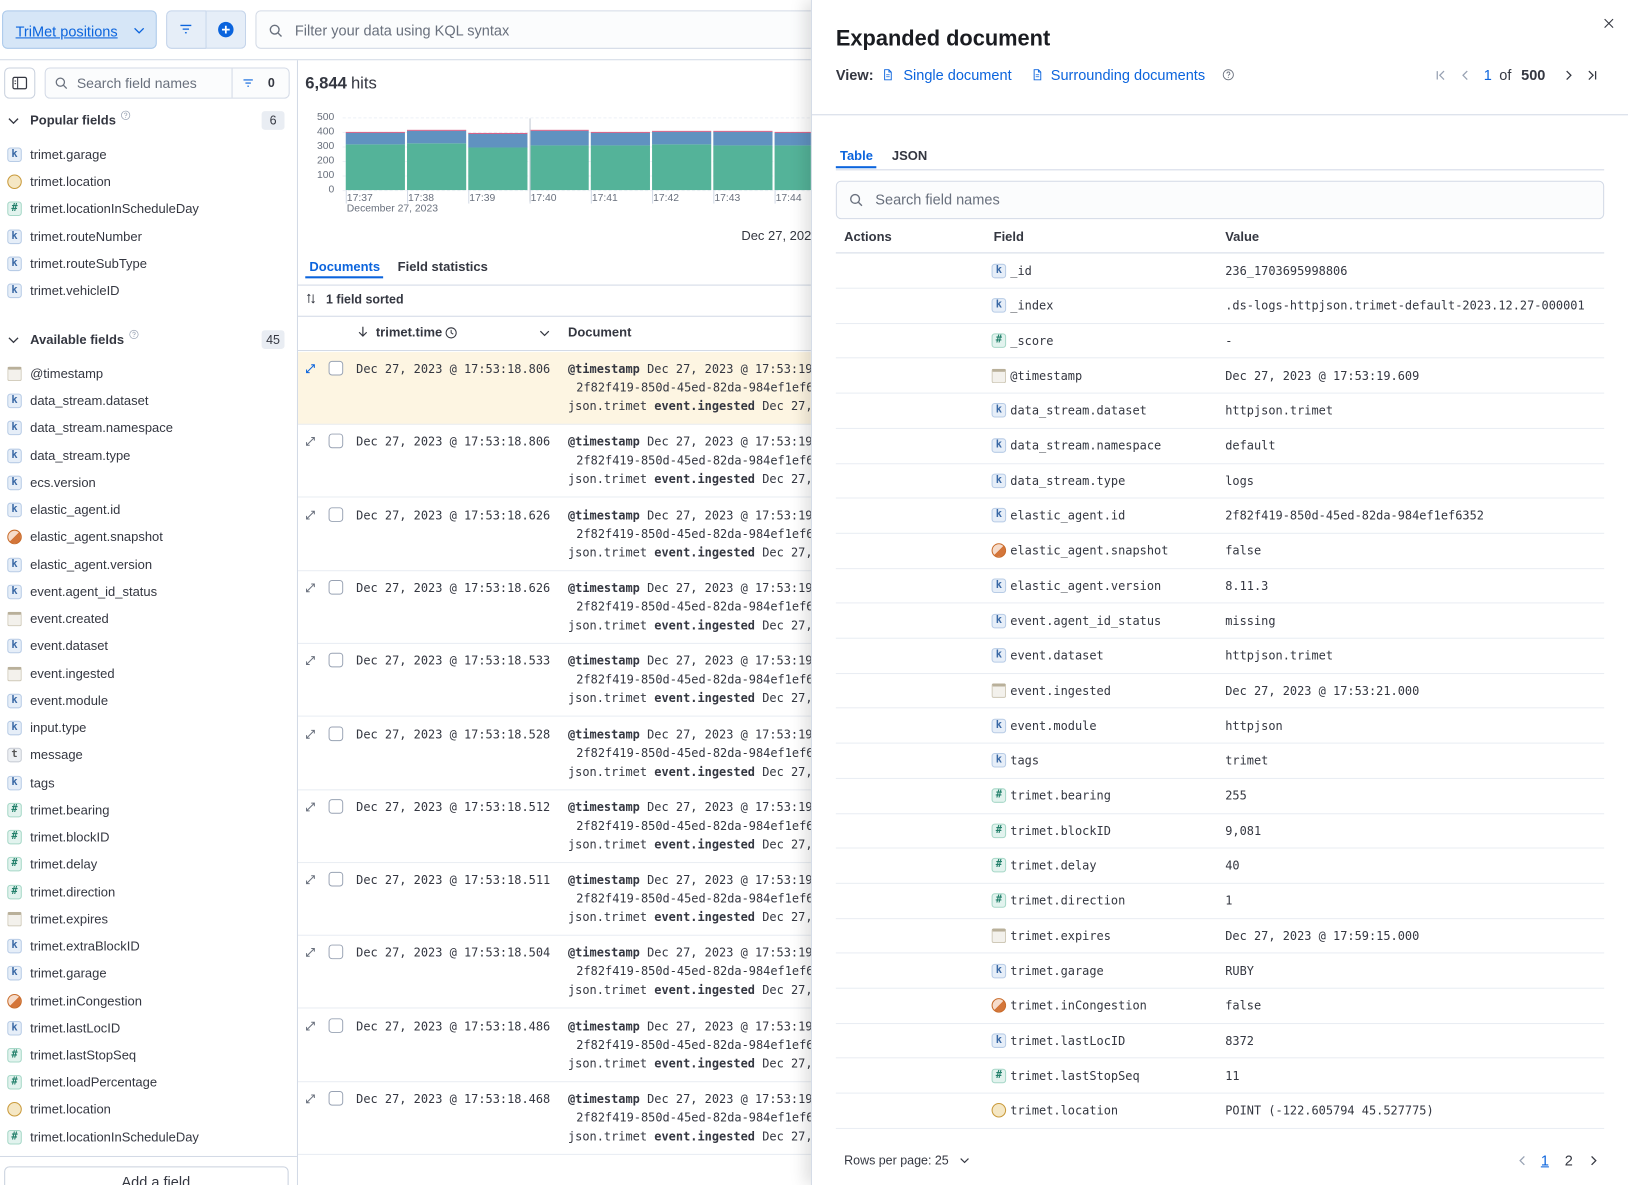  What do you see at coordinates (896, 1160) in the screenshot?
I see `rows-per-page: Rows per page: 25` at bounding box center [896, 1160].